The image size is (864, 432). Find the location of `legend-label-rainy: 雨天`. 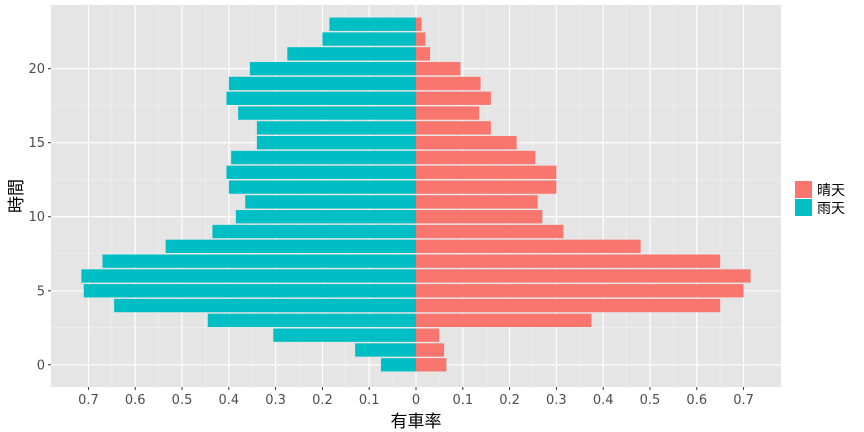

legend-label-rainy: 雨天 is located at coordinates (831, 209).